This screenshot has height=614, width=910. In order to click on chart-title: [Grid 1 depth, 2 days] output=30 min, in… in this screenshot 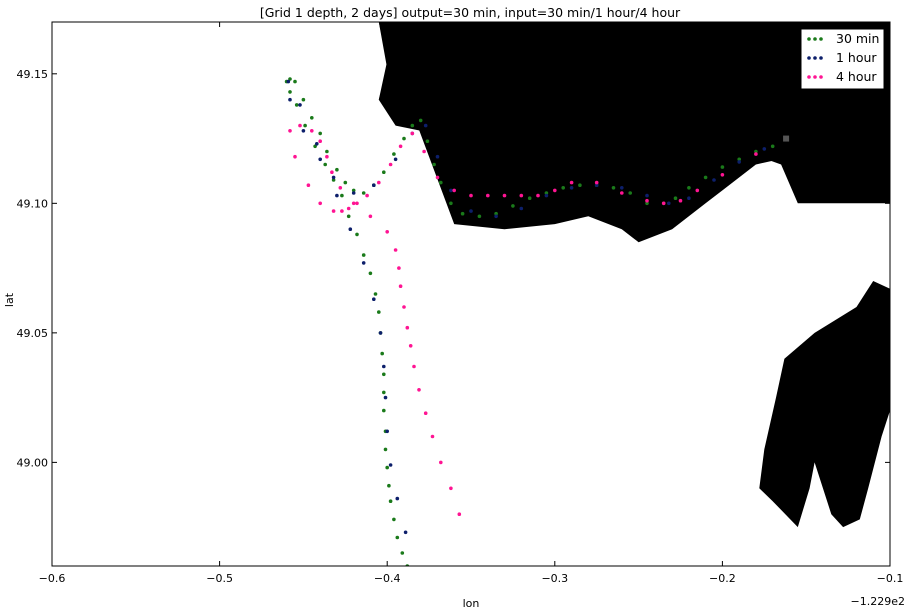, I will do `click(470, 12)`.